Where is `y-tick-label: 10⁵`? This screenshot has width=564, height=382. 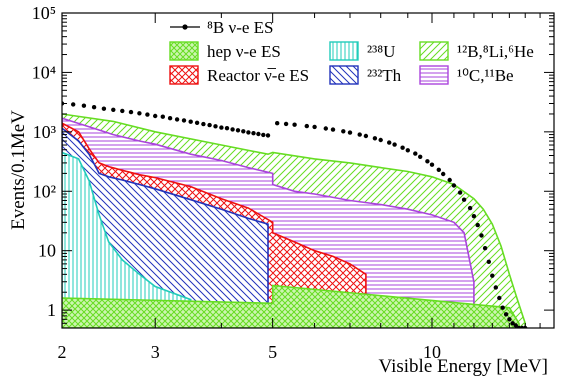 y-tick-label: 10⁵ is located at coordinates (44, 13).